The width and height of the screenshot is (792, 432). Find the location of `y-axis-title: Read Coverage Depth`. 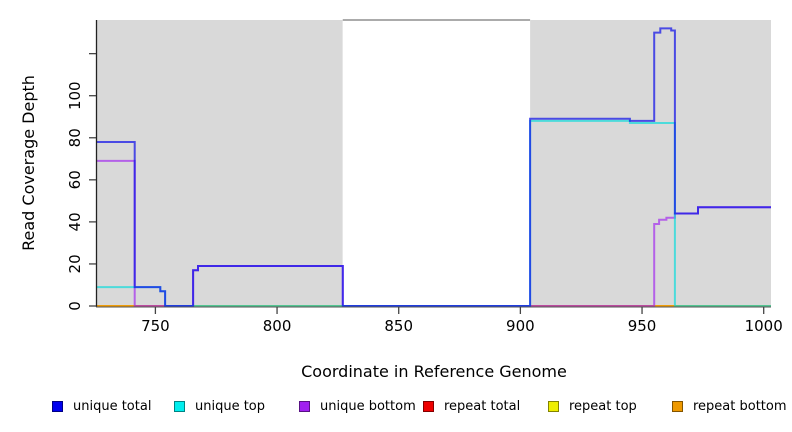

y-axis-title: Read Coverage Depth is located at coordinates (28, 163).